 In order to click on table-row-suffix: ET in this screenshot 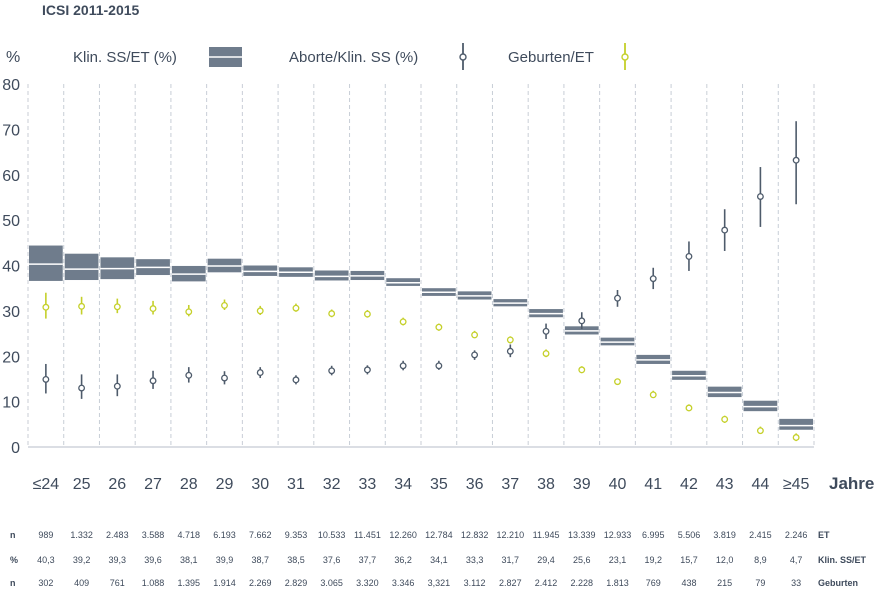, I will do `click(824, 535)`.